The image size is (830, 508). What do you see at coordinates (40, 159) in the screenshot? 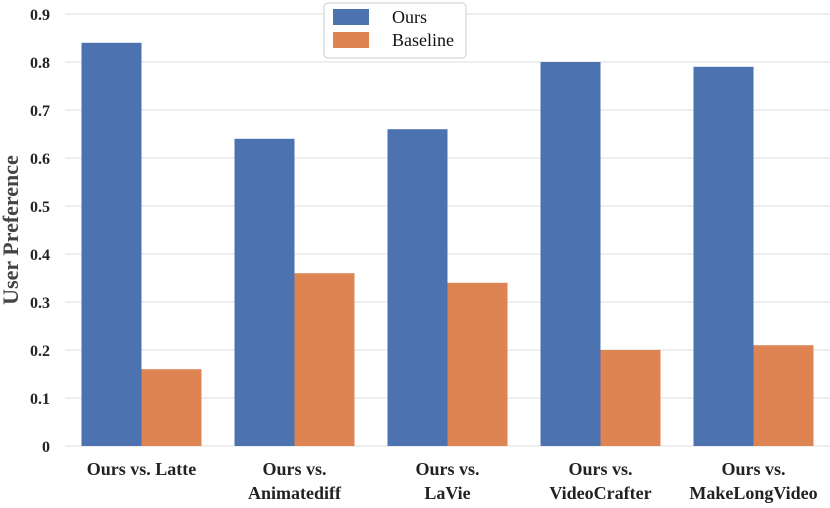
I see `y-tick-label: 0.6` at bounding box center [40, 159].